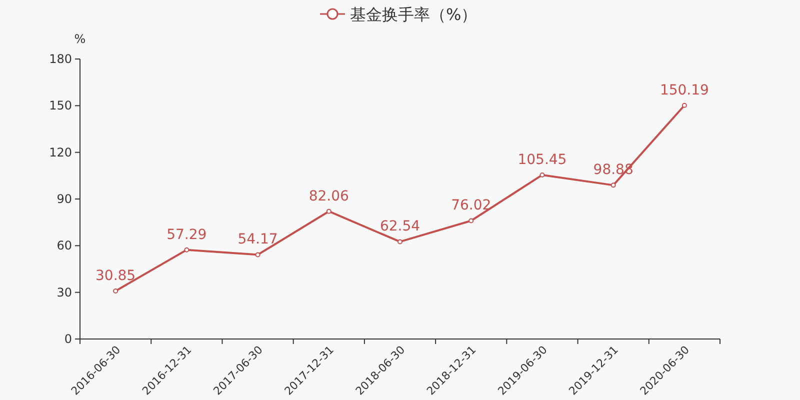 The width and height of the screenshot is (800, 400). Describe the element at coordinates (258, 240) in the screenshot. I see `data-label: 54.17` at that location.